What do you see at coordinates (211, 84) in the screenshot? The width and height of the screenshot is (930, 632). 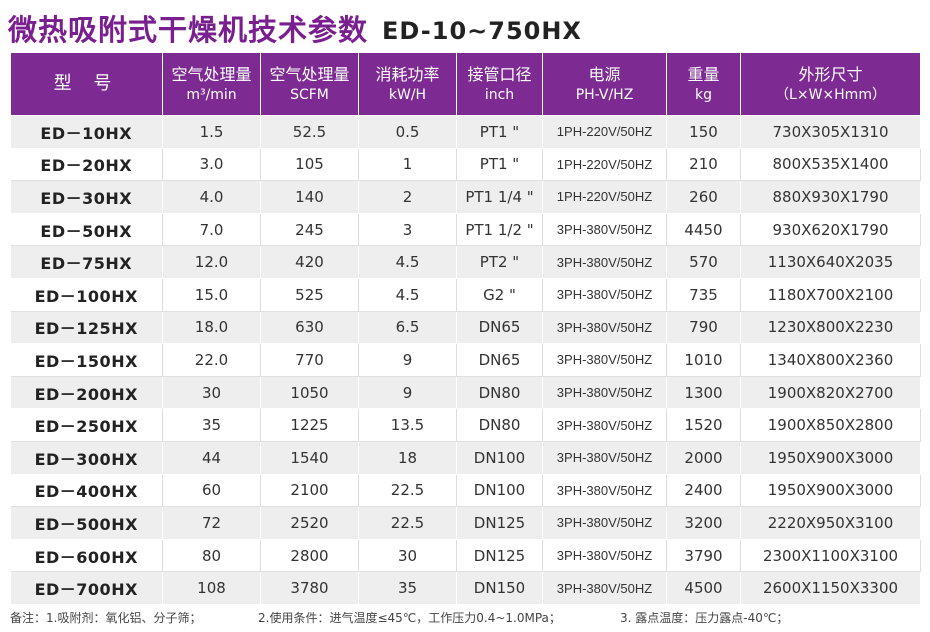 I see `header-air-flow-m3: 空气处理量 m³/min` at bounding box center [211, 84].